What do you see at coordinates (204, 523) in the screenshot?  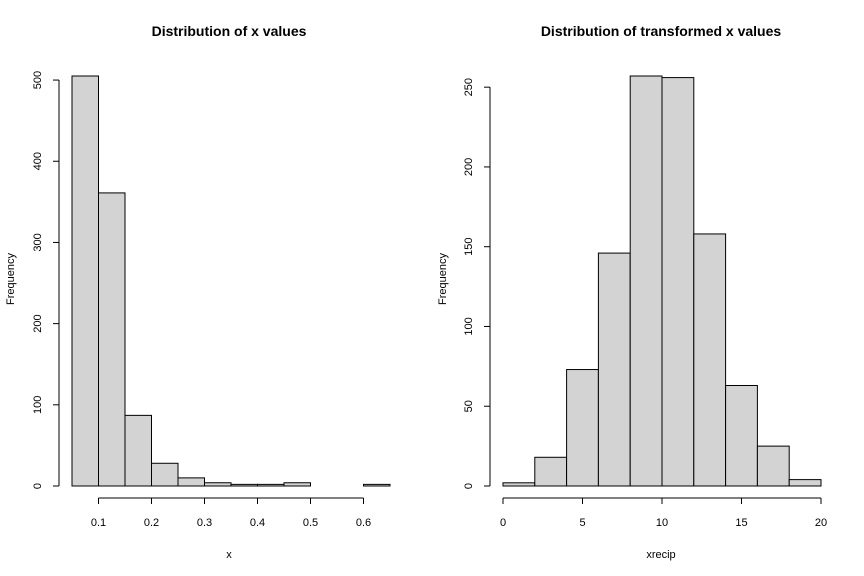 I see `x-tick-label: 0.3` at bounding box center [204, 523].